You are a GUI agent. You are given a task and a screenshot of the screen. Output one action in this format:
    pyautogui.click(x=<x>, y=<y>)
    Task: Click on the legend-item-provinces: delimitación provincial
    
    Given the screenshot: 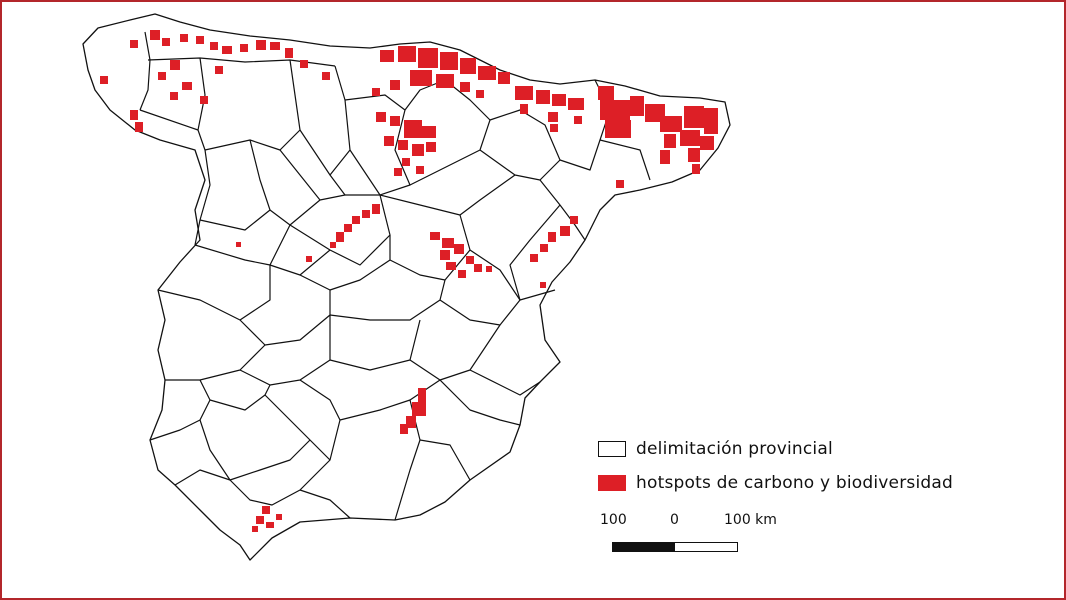 What is the action you would take?
    pyautogui.click(x=775, y=449)
    